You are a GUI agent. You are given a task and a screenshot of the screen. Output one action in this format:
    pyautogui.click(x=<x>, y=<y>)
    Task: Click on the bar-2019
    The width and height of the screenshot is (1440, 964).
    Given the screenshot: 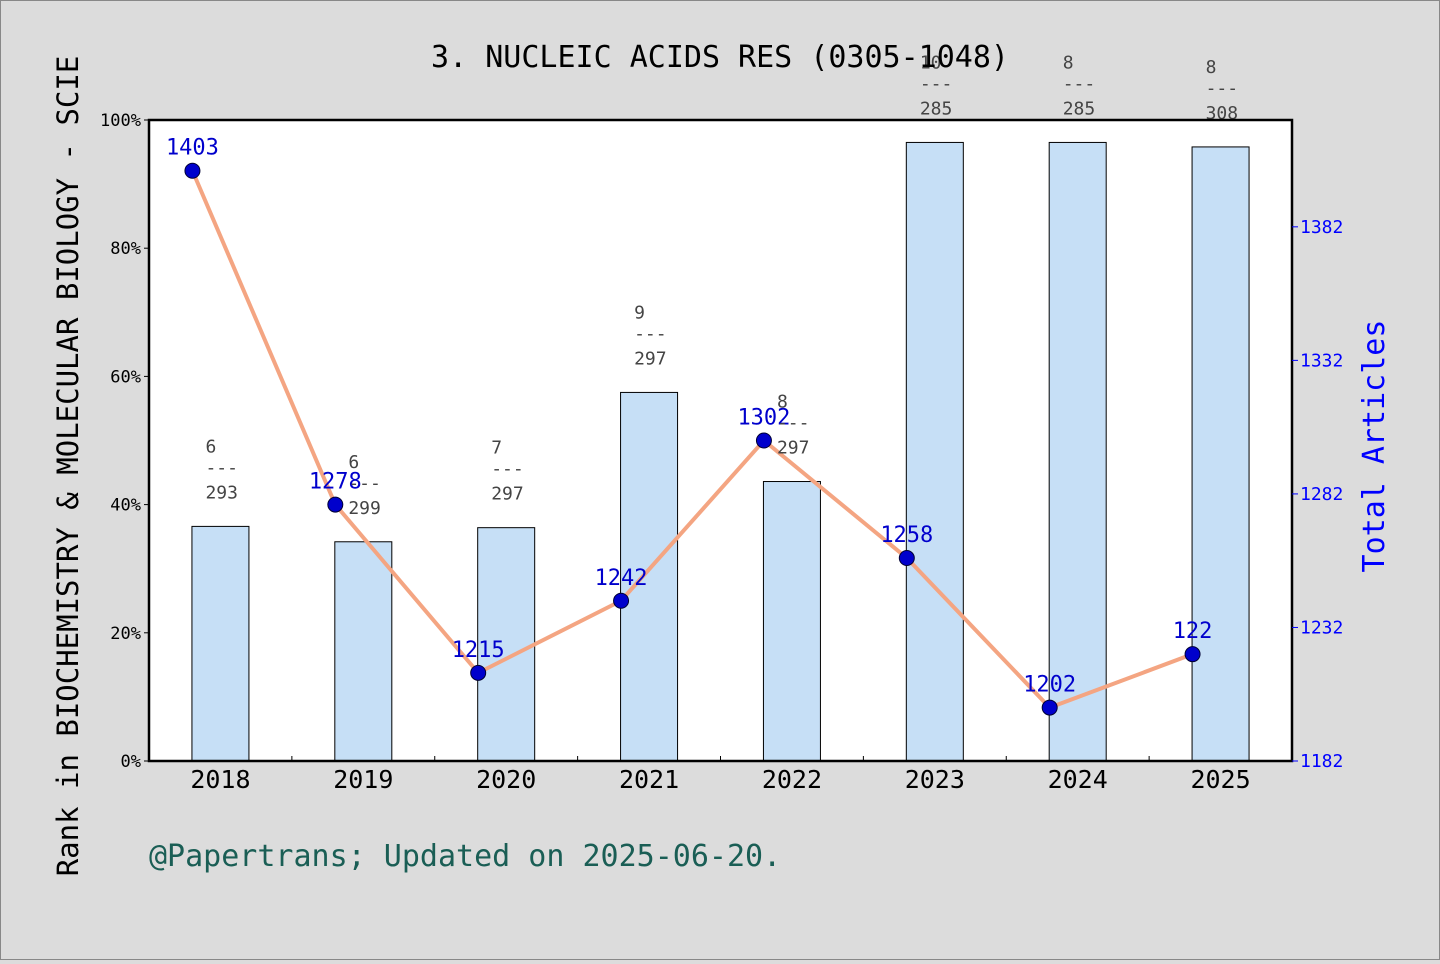 What is the action you would take?
    pyautogui.click(x=363, y=651)
    